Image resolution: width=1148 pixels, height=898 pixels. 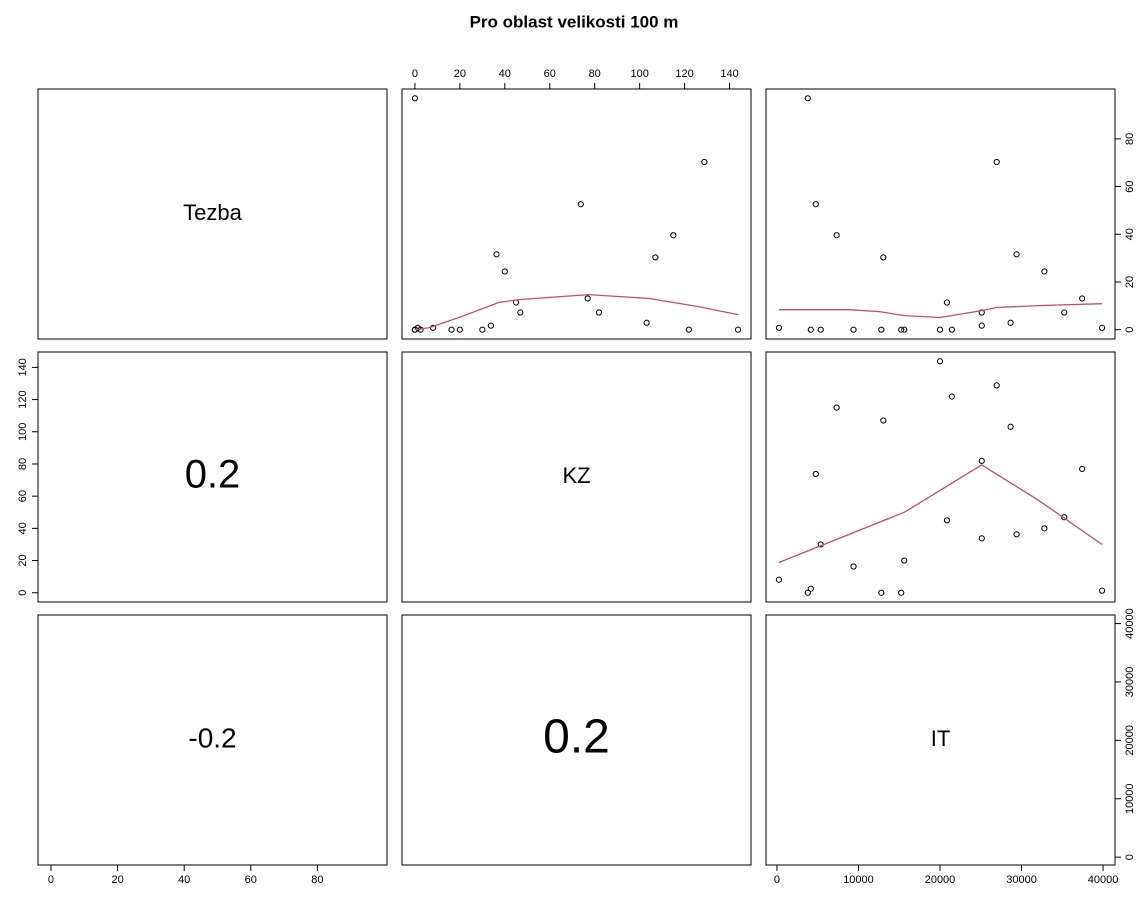 I want to click on x-tick-label: 30000, so click(x=1021, y=880).